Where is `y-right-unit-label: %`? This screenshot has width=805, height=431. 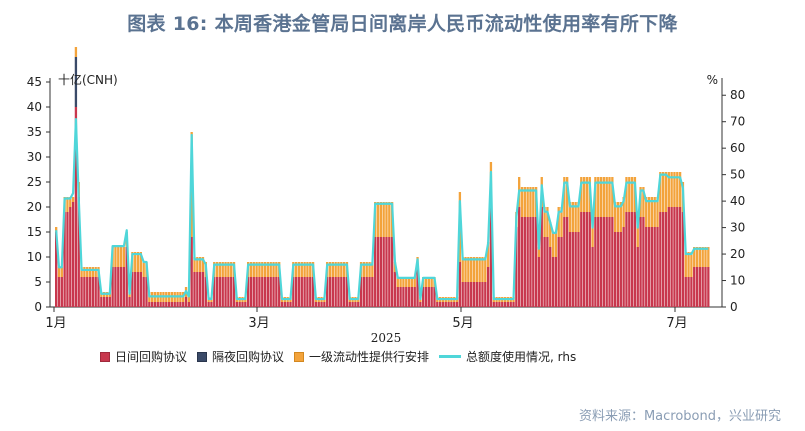
y-right-unit-label: % is located at coordinates (712, 80).